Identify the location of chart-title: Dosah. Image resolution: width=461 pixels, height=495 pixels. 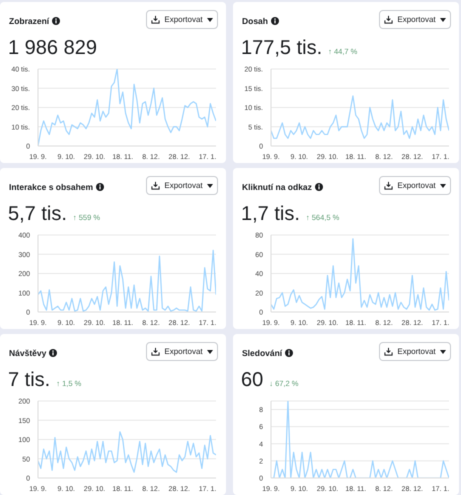
(255, 21).